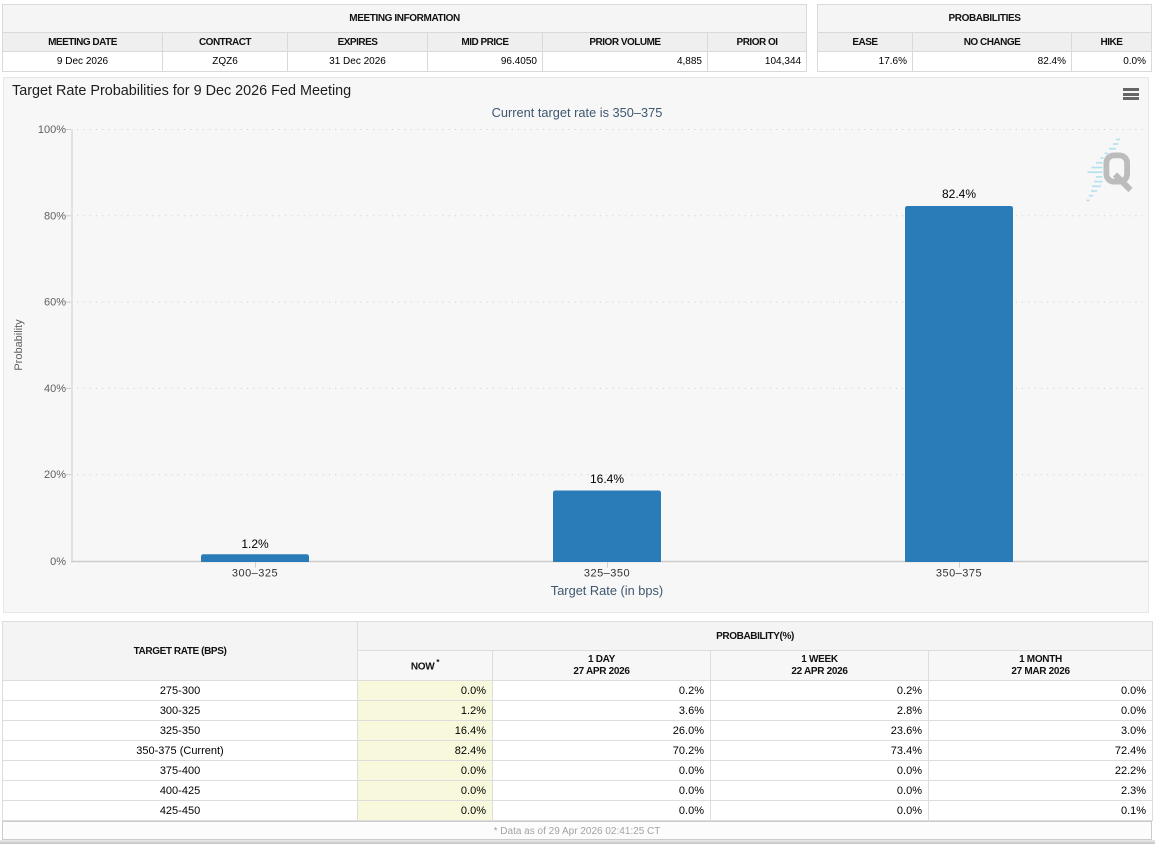 The image size is (1155, 844). Describe the element at coordinates (52, 130) in the screenshot. I see `svg-text: 100%` at that location.